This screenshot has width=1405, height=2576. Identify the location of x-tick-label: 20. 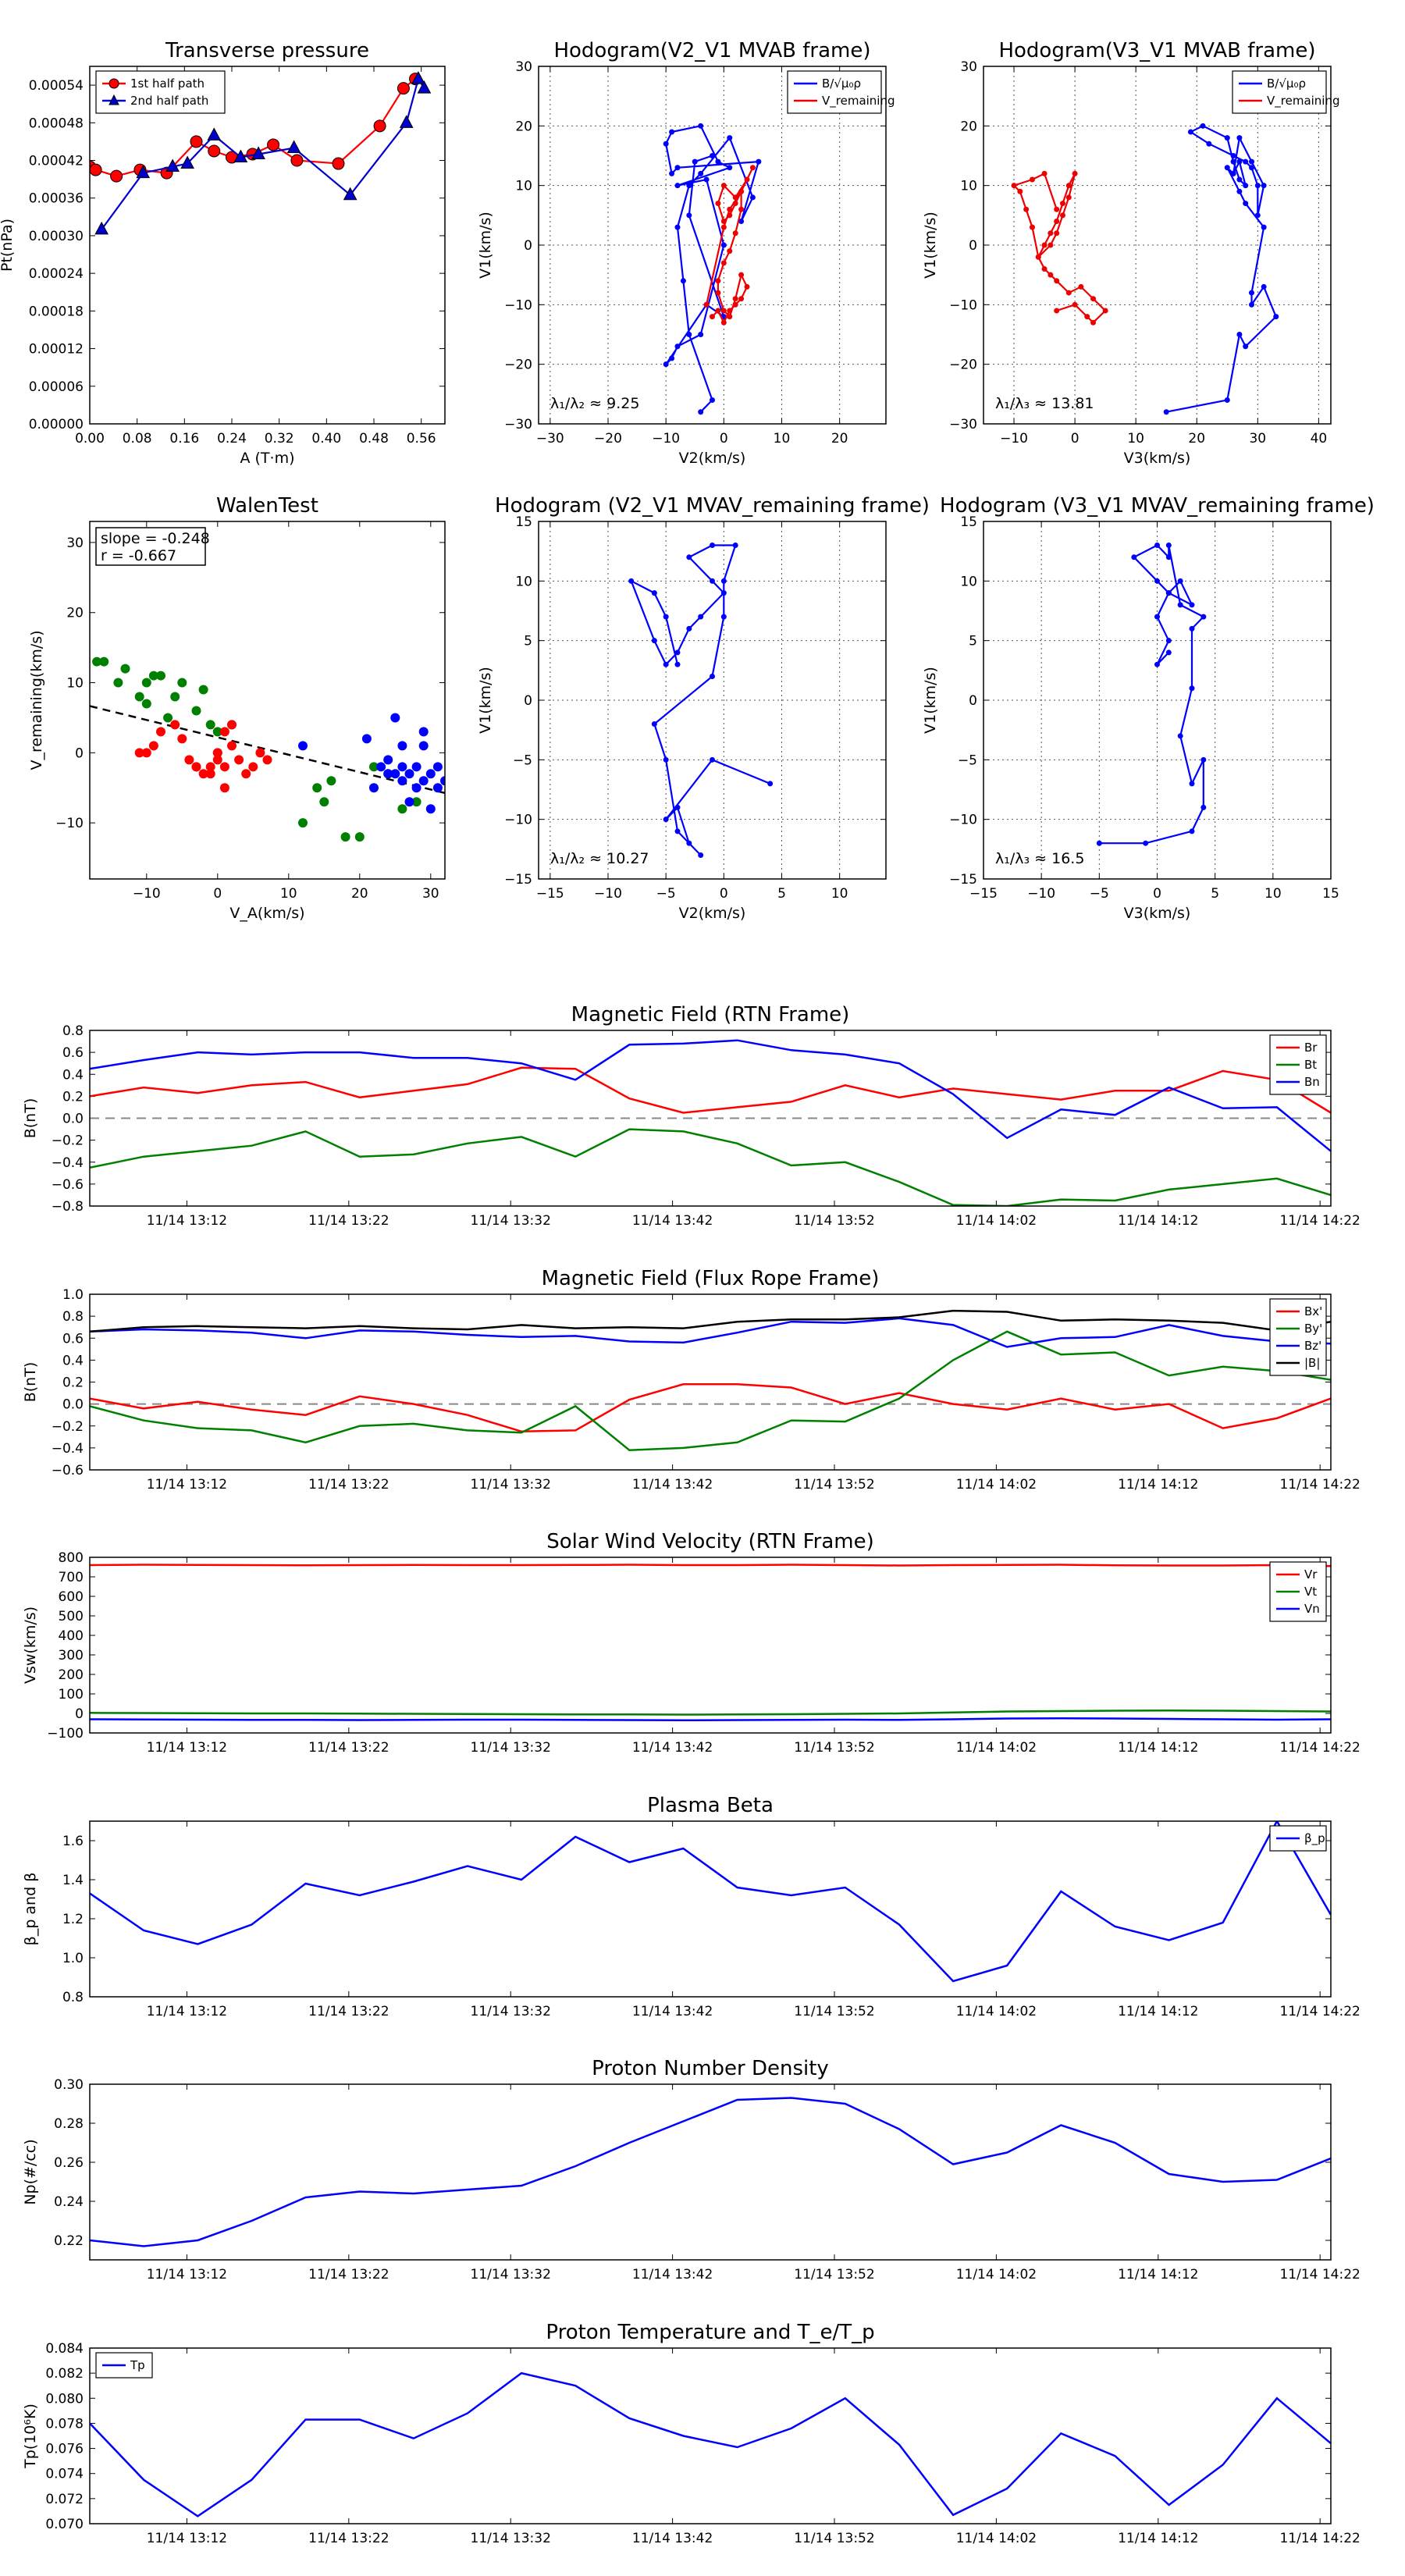
(359, 894).